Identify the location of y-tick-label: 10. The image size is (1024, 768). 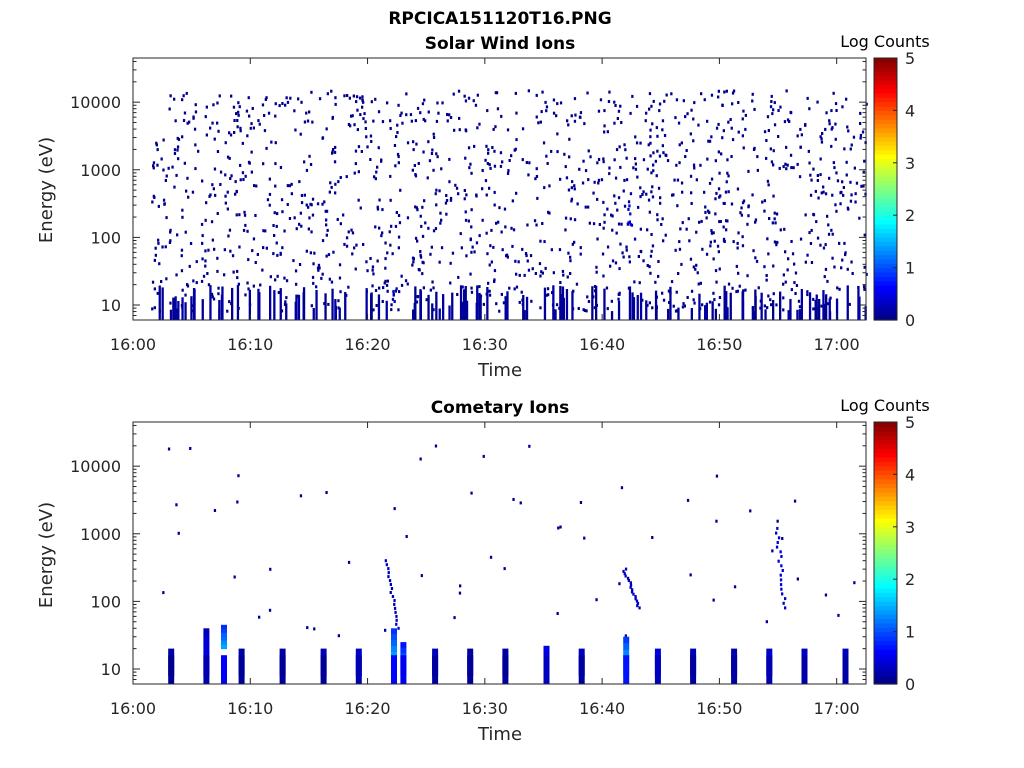
(111, 669).